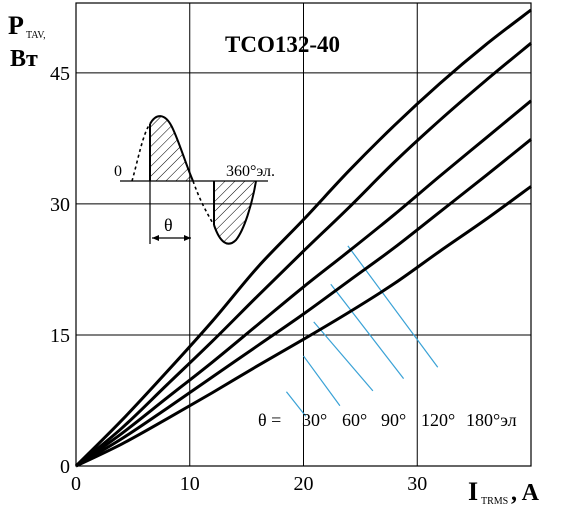 Image resolution: width=575 pixels, height=506 pixels. I want to click on negative-conduction-area, so click(235, 212).